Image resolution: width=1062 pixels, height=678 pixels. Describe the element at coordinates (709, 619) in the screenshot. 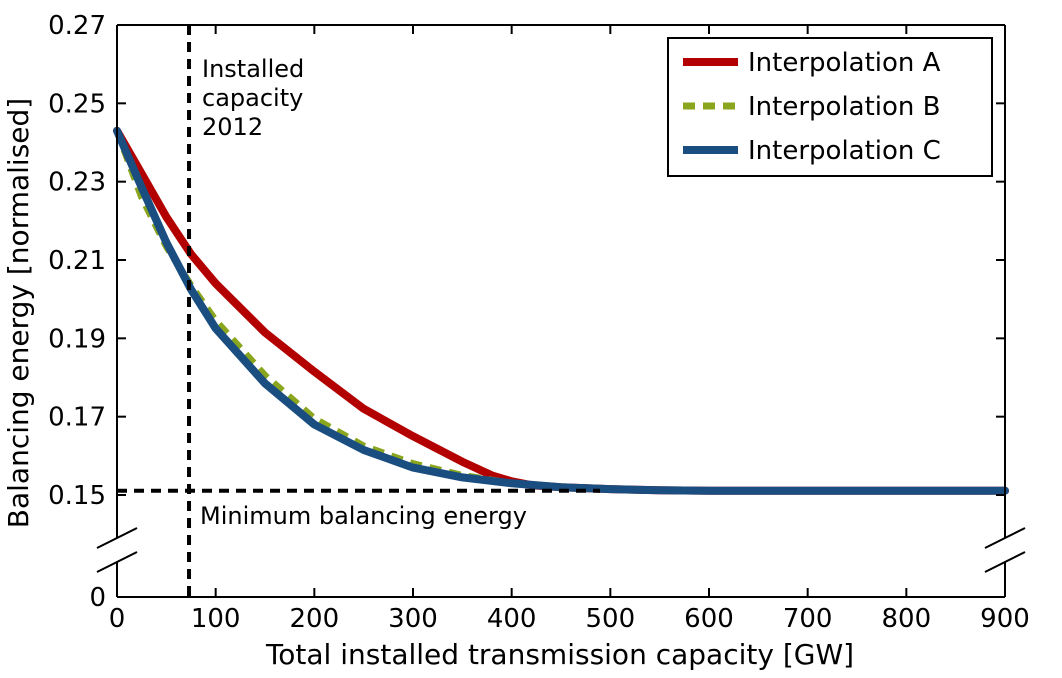

I see `x-tick-label: 600` at that location.